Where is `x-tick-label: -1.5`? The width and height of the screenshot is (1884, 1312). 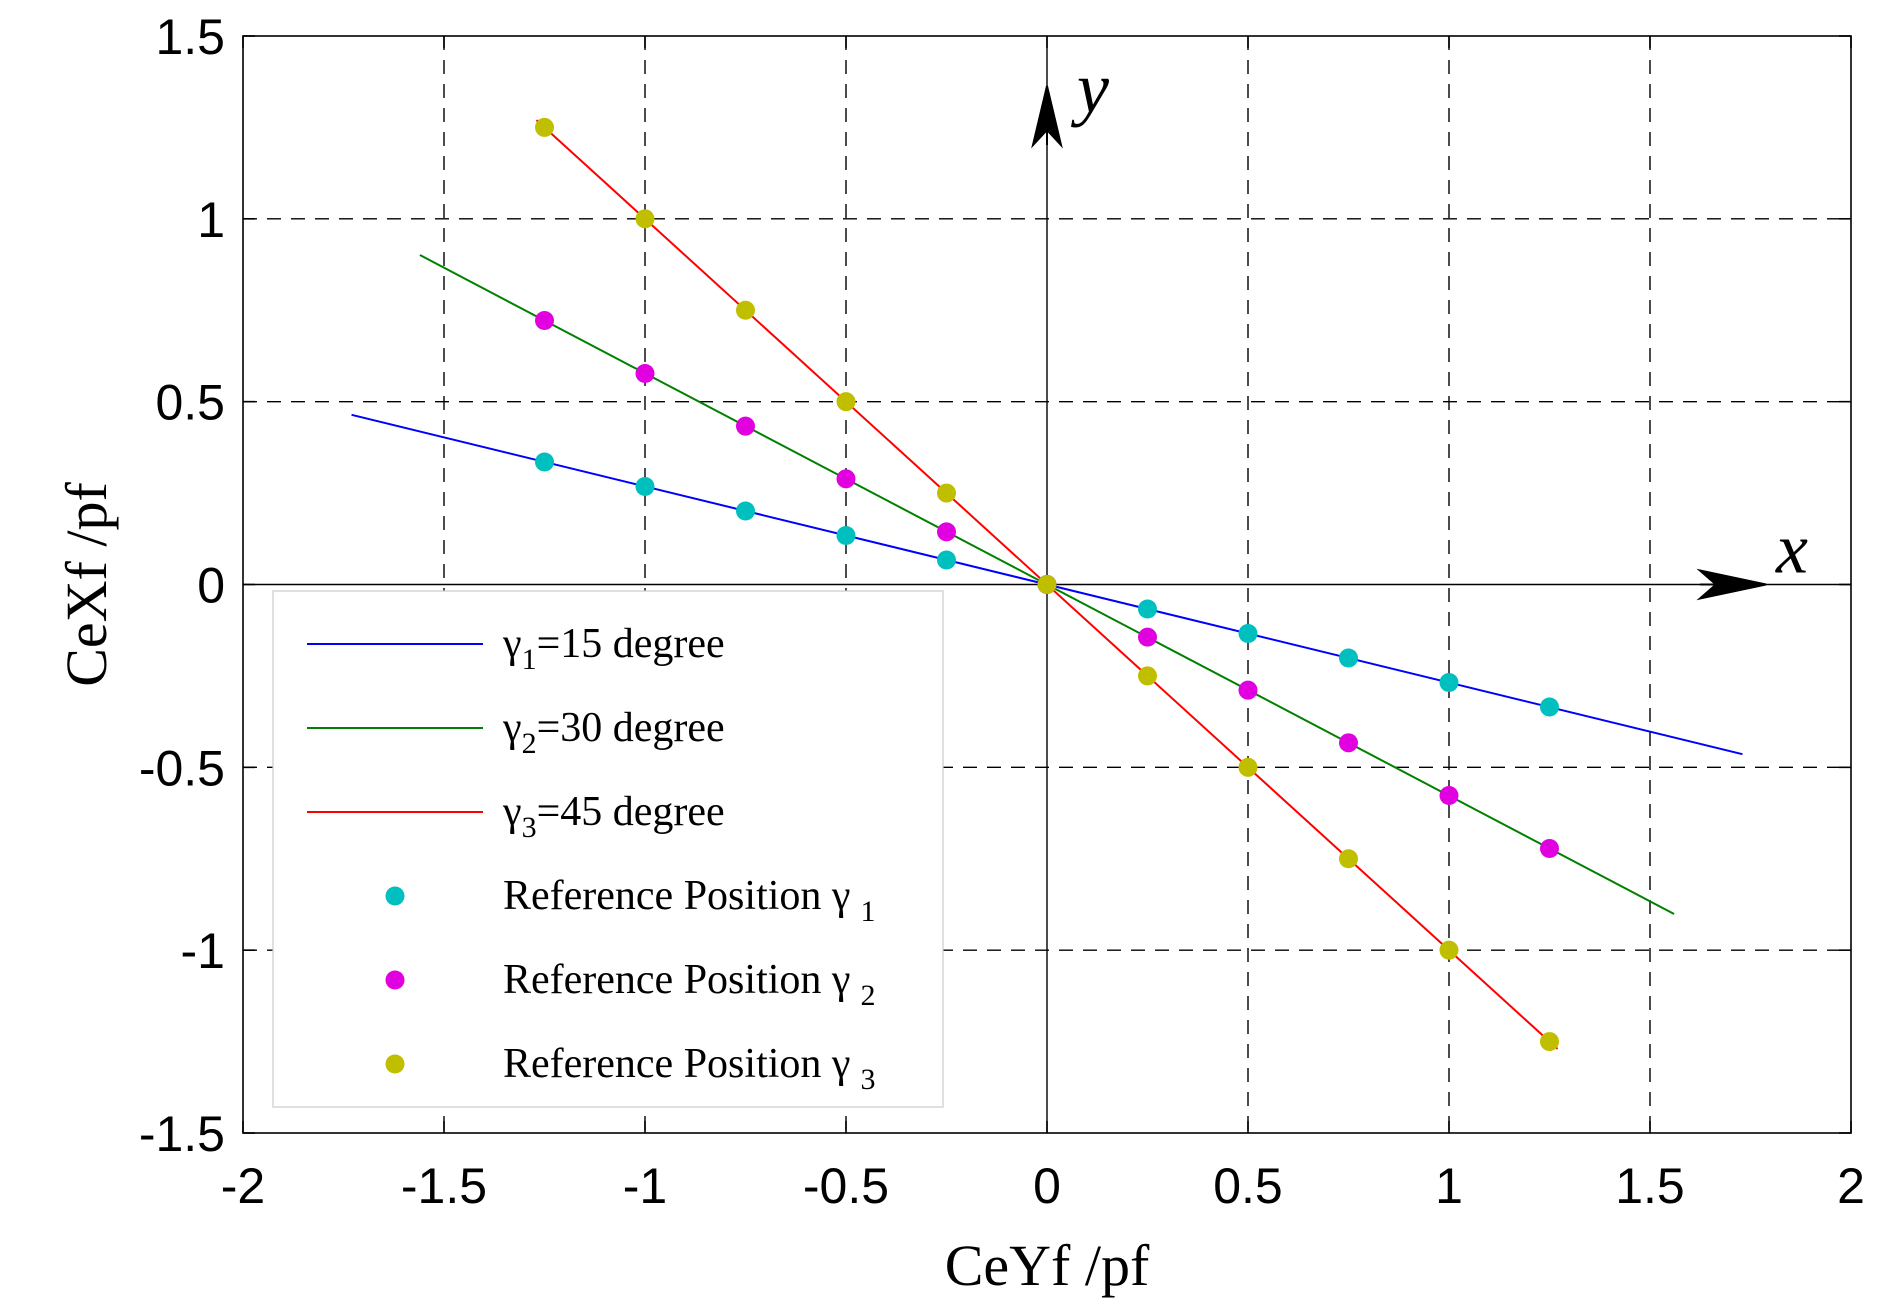 x-tick-label: -1.5 is located at coordinates (444, 1186).